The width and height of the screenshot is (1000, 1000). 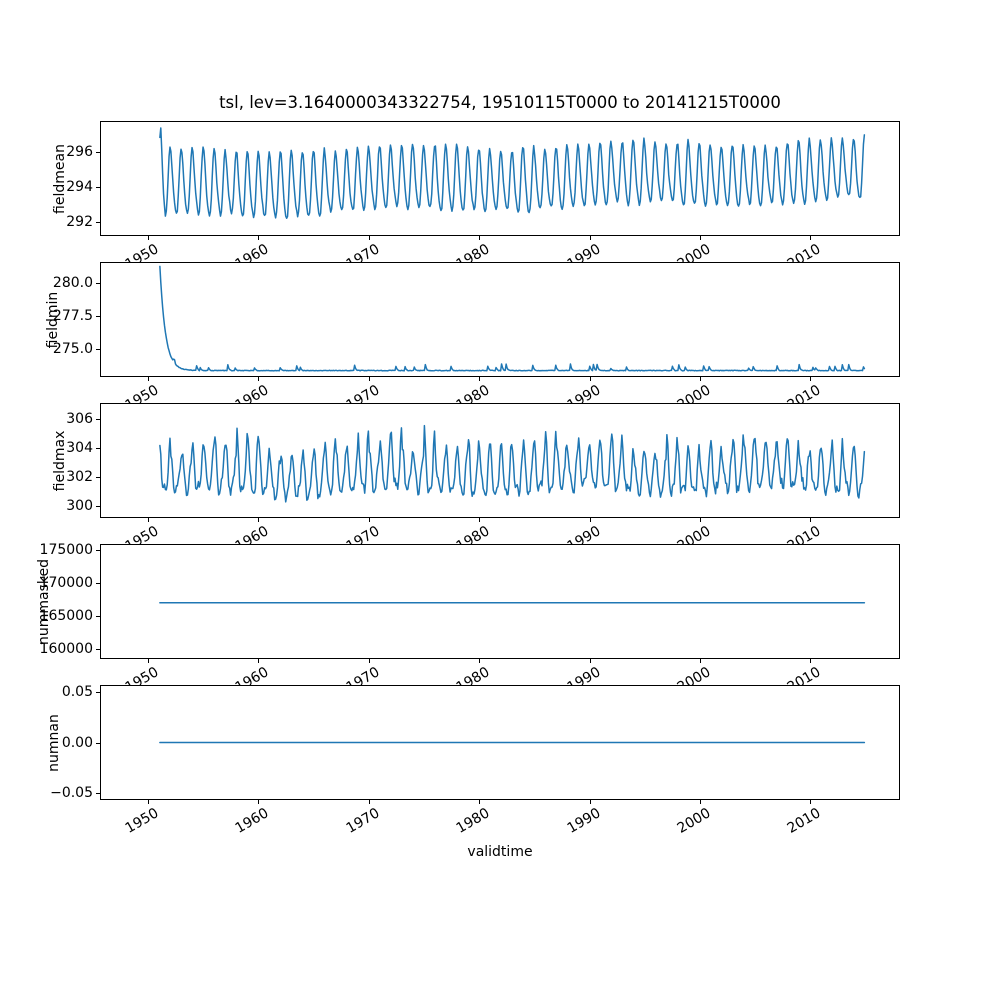 I want to click on y-tick-label: 304, so click(x=79, y=447).